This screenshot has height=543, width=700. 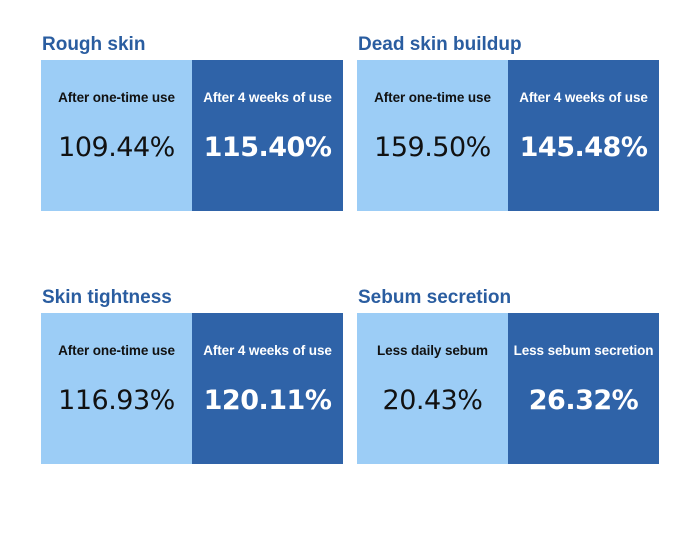 I want to click on panel-value: 120.11%, so click(x=267, y=400).